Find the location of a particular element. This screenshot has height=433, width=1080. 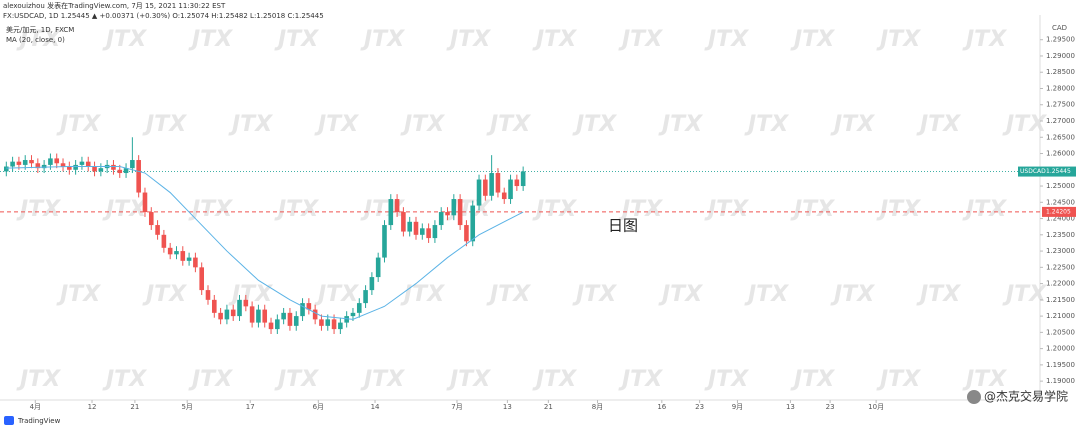

y-tick-label: 1.23500 is located at coordinates (1060, 235).